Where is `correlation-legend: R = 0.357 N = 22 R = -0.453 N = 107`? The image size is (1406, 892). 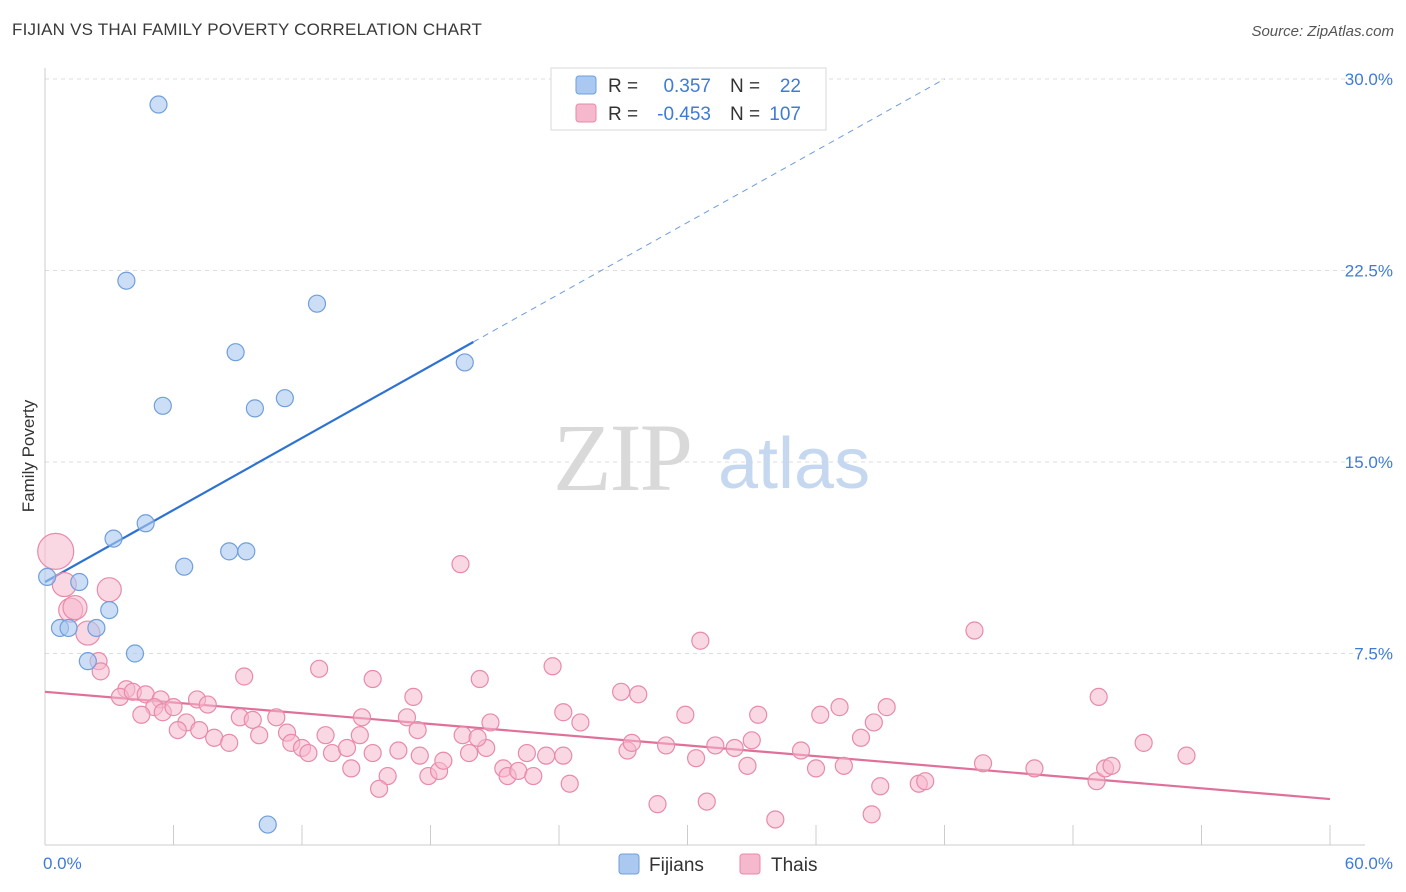 correlation-legend: R = 0.357 N = 22 R = -0.453 N = 107 is located at coordinates (688, 99).